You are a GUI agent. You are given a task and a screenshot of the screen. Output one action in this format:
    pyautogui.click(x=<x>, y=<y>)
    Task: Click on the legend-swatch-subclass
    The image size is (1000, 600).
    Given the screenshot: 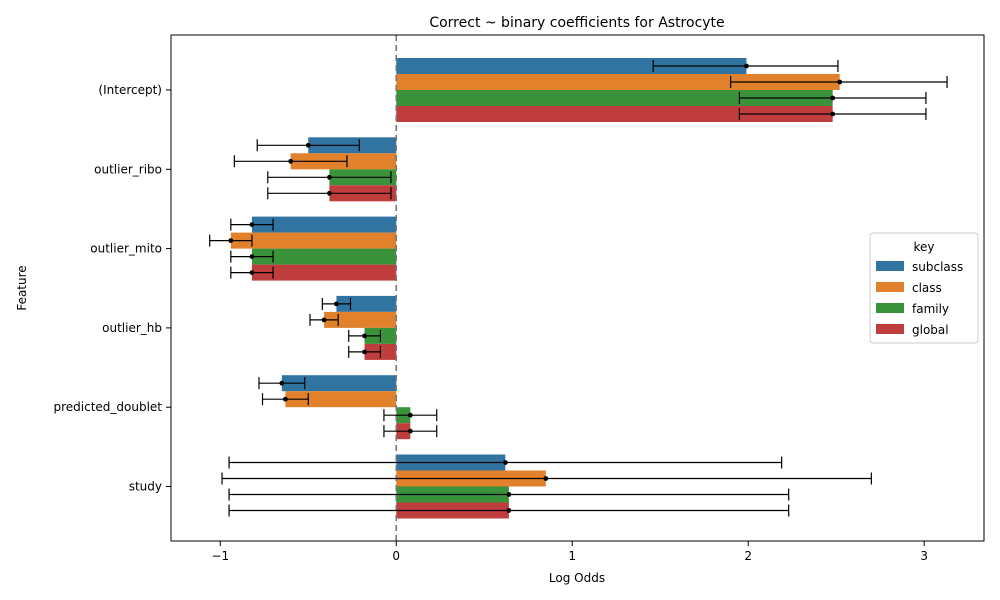 What is the action you would take?
    pyautogui.click(x=890, y=266)
    